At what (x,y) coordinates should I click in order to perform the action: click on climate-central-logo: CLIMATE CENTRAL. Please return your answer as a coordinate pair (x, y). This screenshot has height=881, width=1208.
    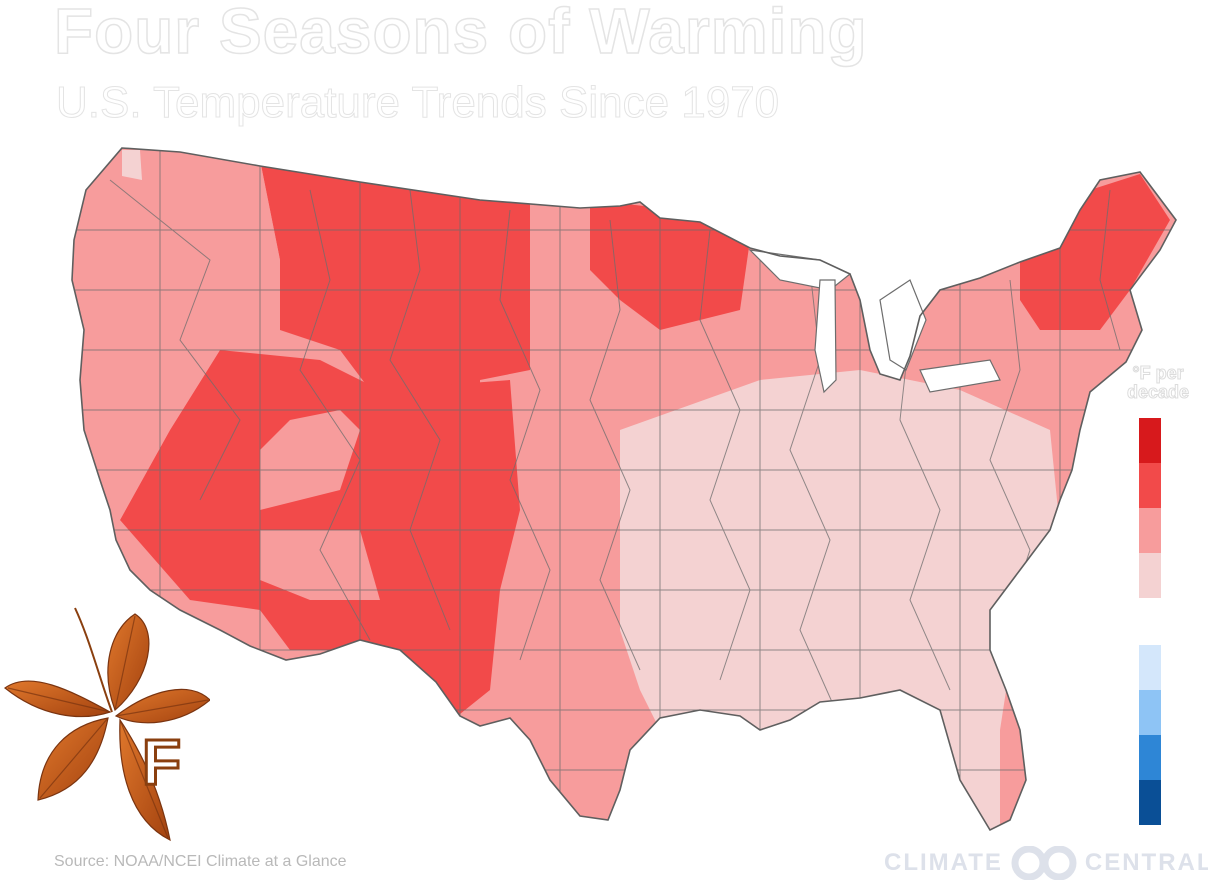
    Looking at the image, I should click on (1046, 863).